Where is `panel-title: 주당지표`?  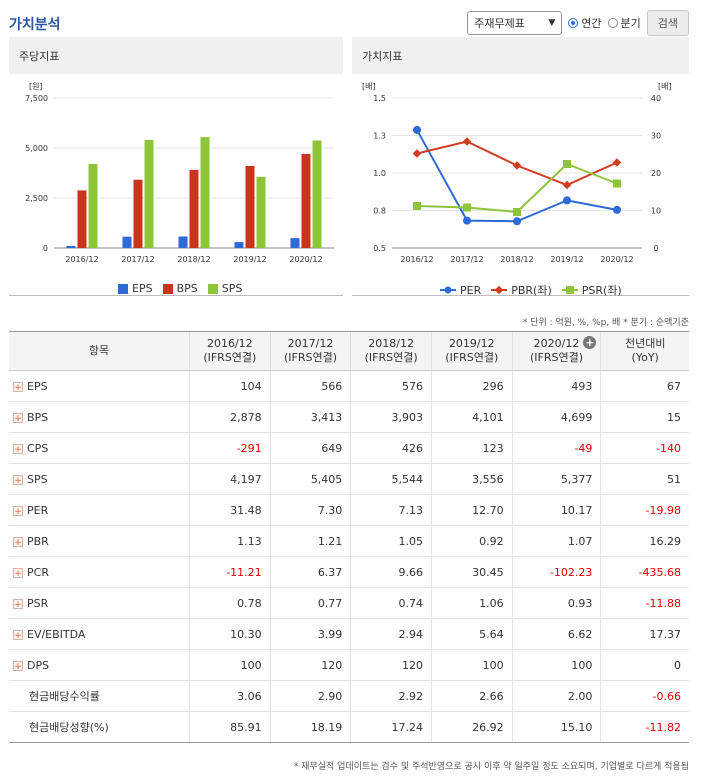 panel-title: 주당지표 is located at coordinates (176, 55).